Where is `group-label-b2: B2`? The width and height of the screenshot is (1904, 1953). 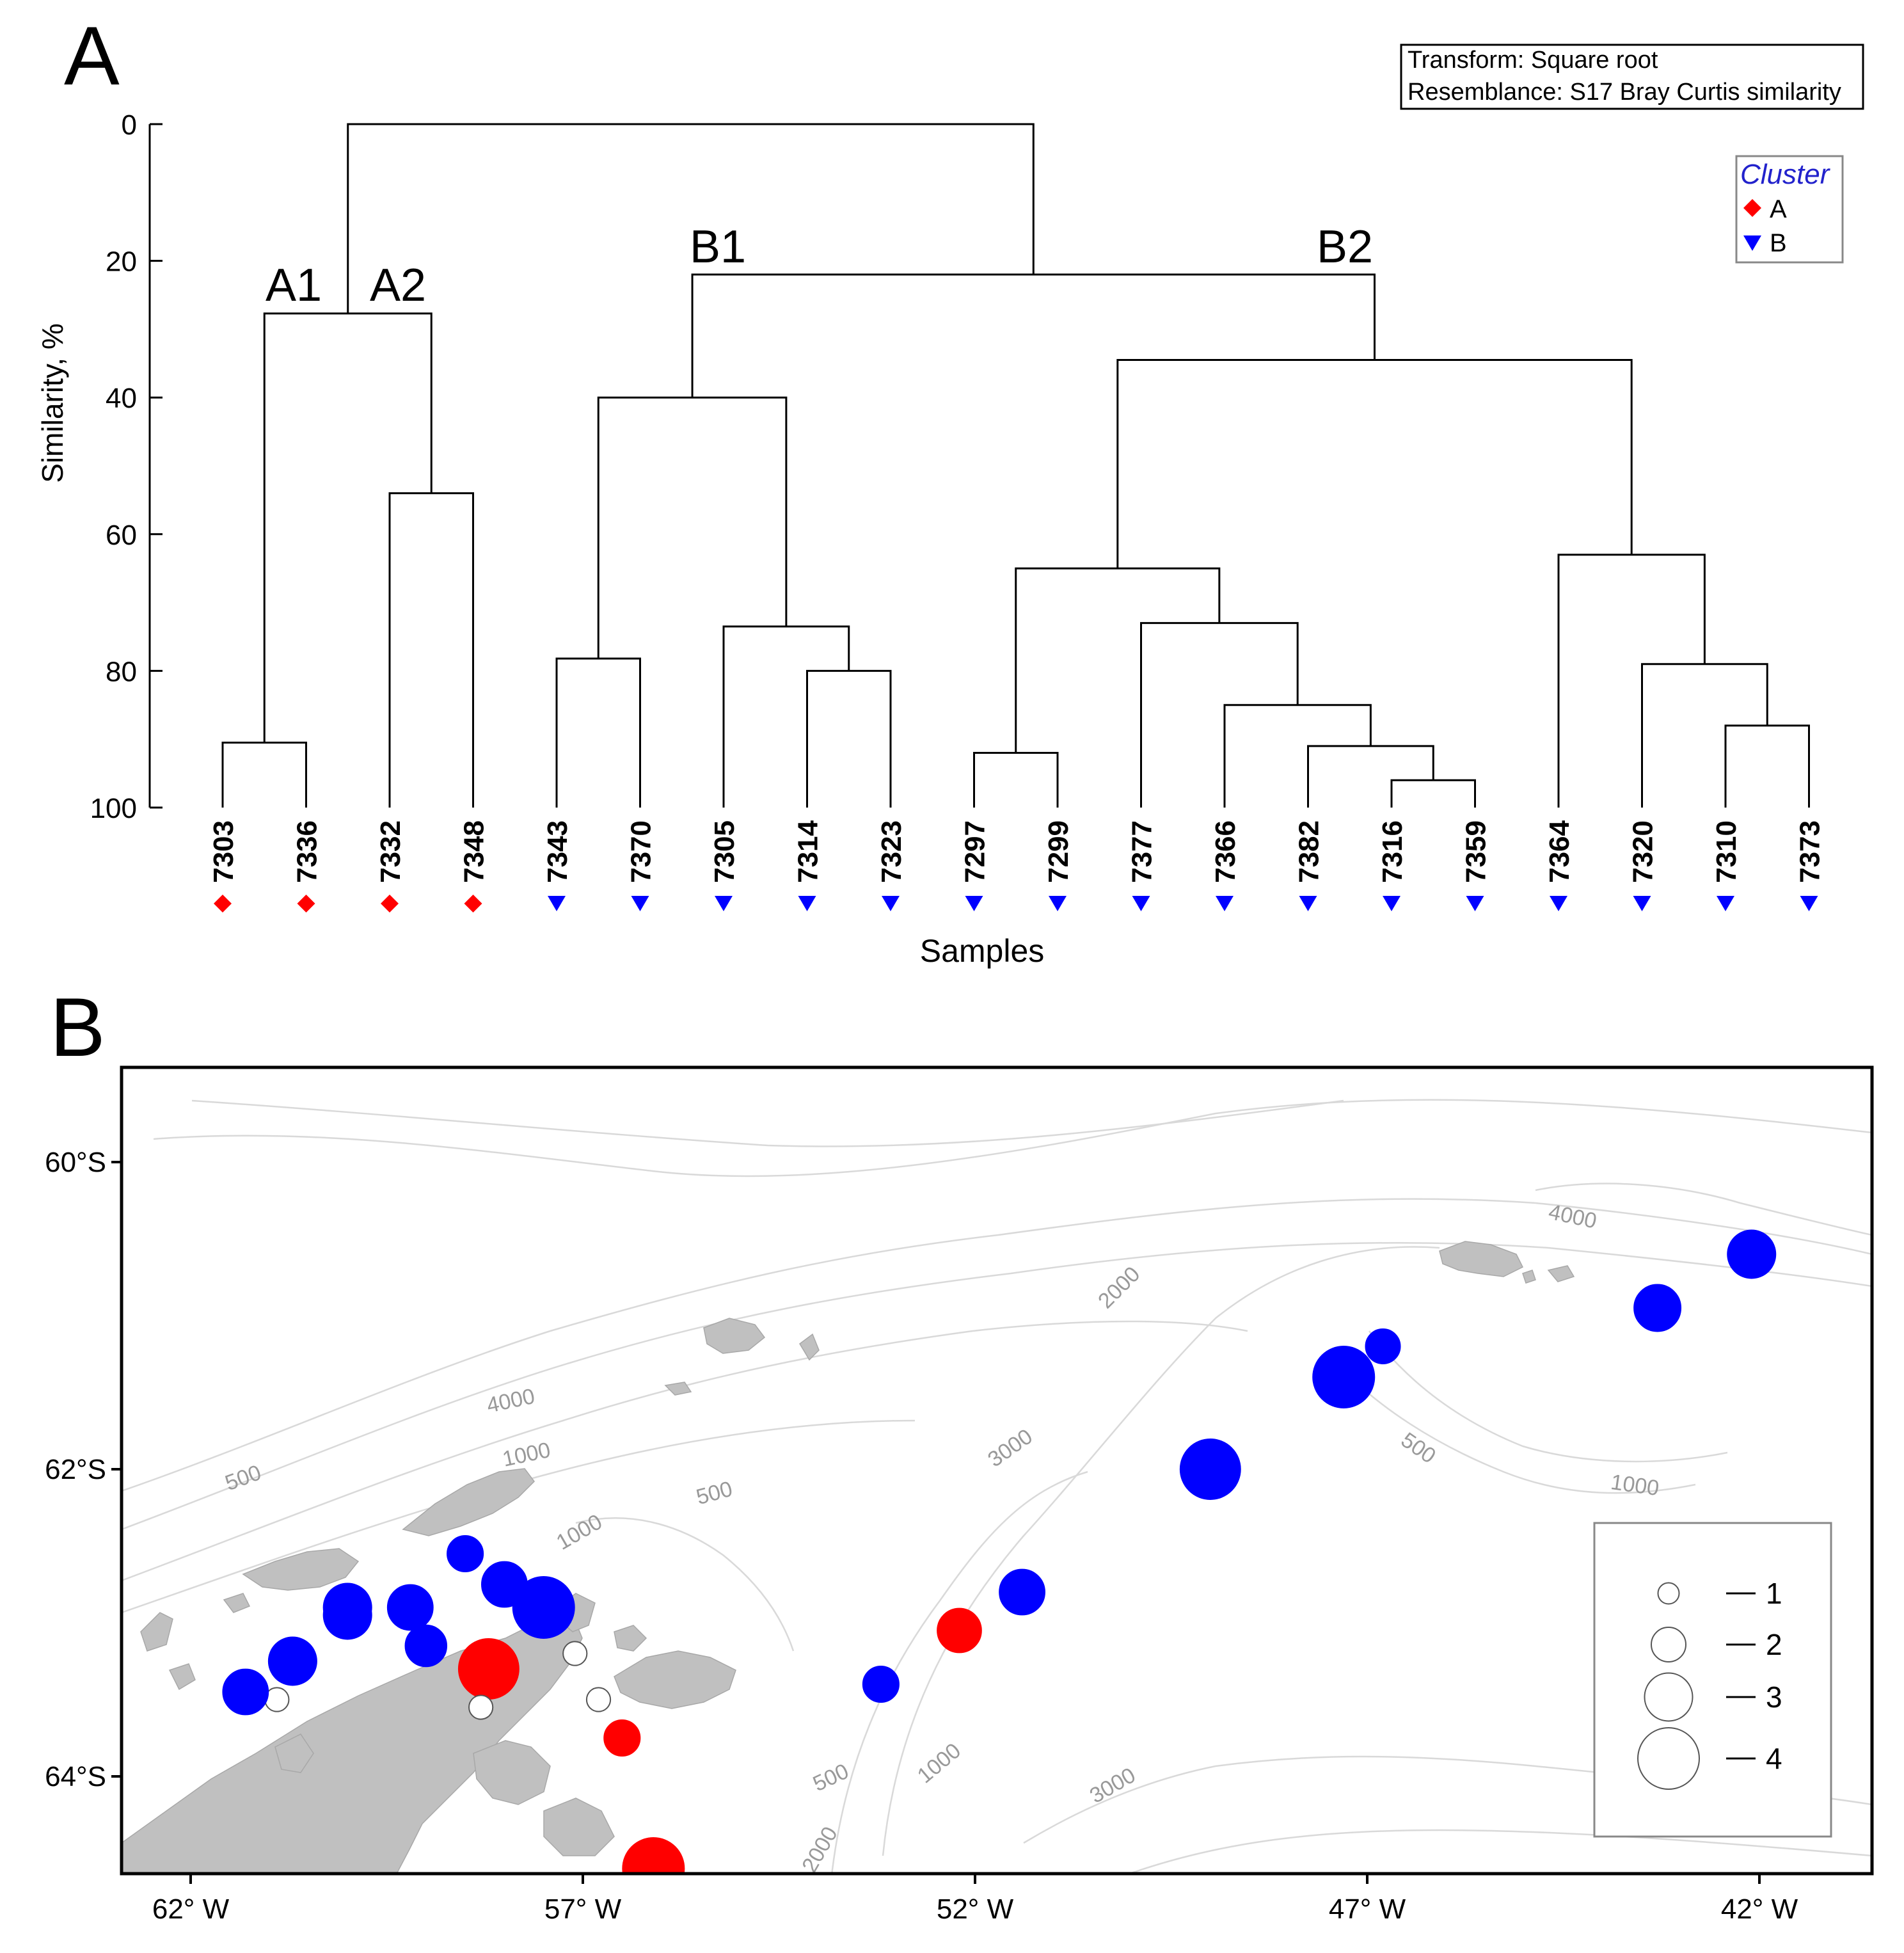 group-label-b2: B2 is located at coordinates (1345, 247).